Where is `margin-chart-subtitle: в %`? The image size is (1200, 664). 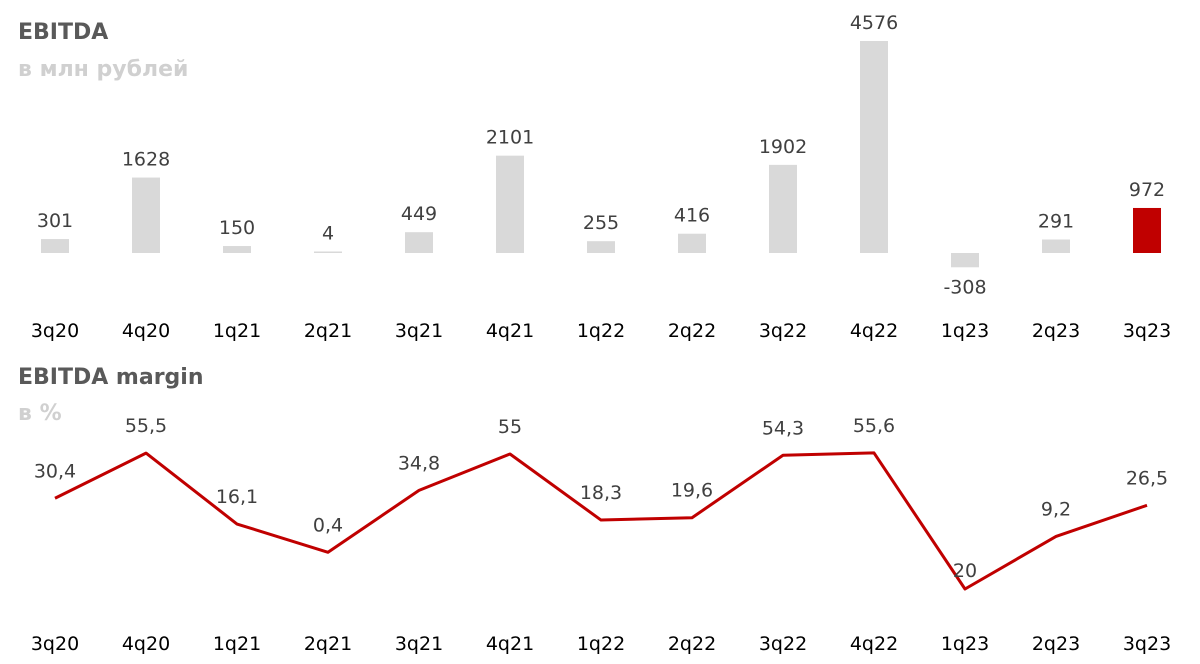
margin-chart-subtitle: в % is located at coordinates (40, 413).